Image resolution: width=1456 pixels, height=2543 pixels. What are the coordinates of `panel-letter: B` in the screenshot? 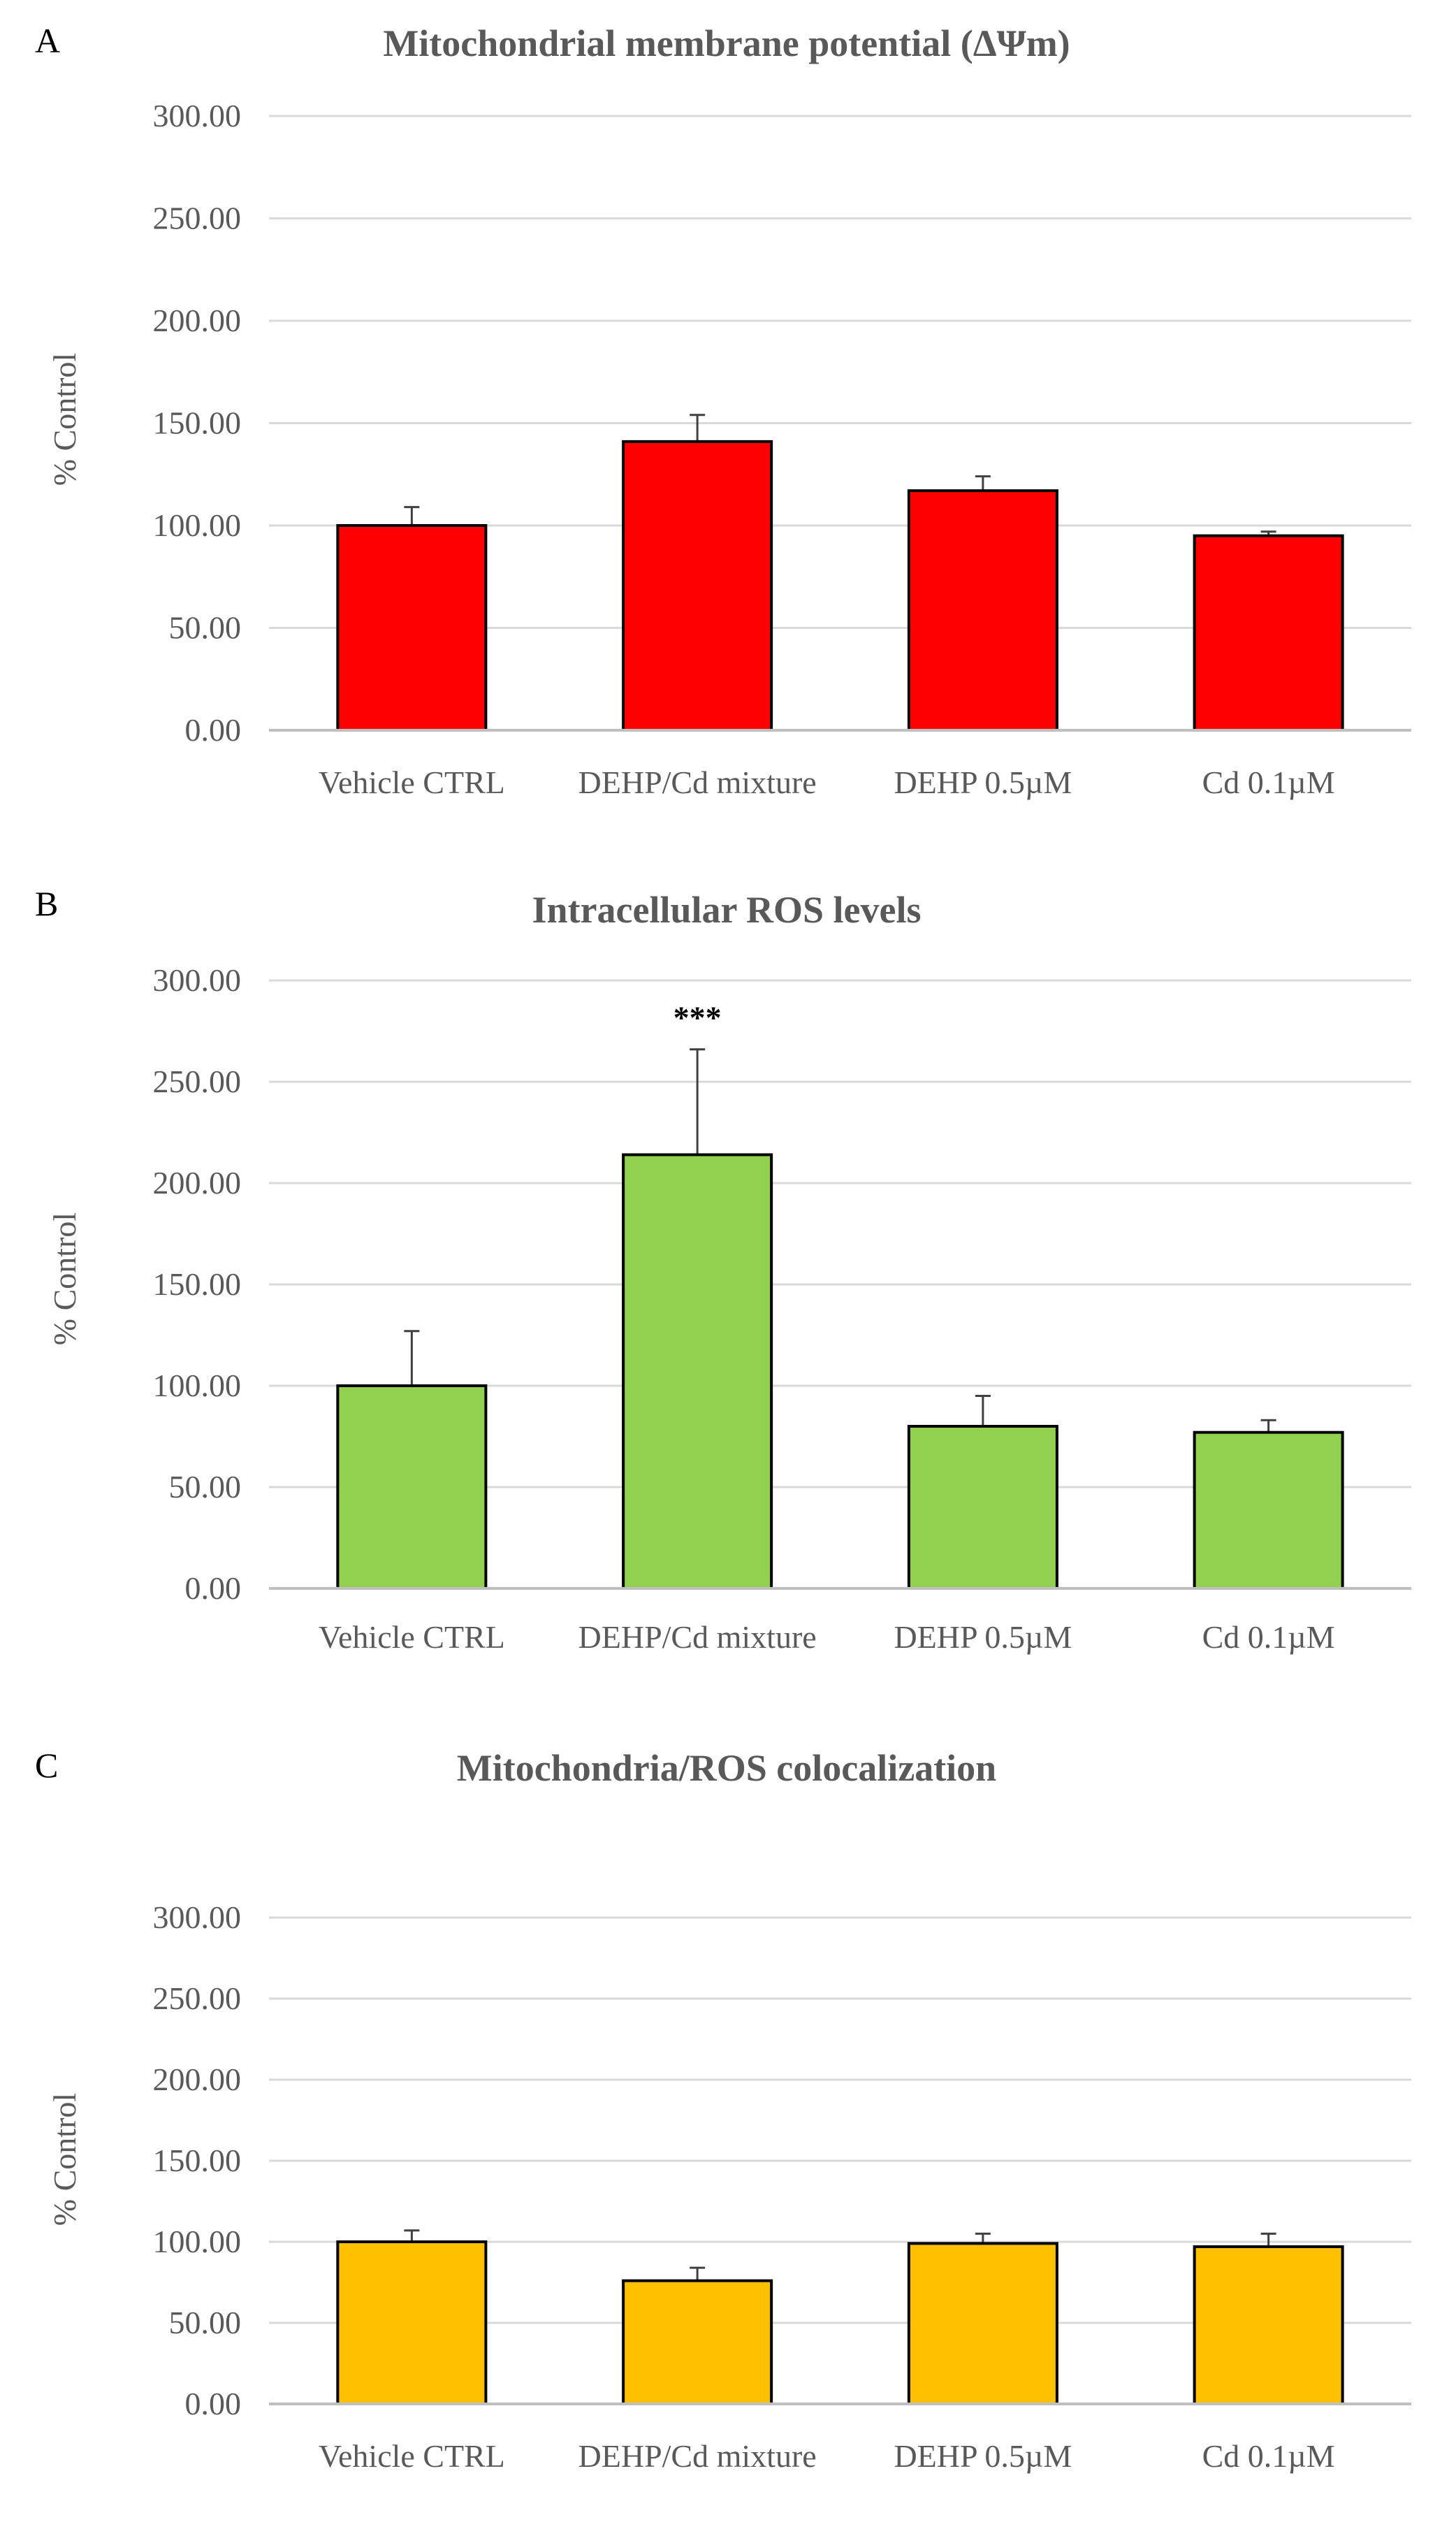 It's located at (46, 903).